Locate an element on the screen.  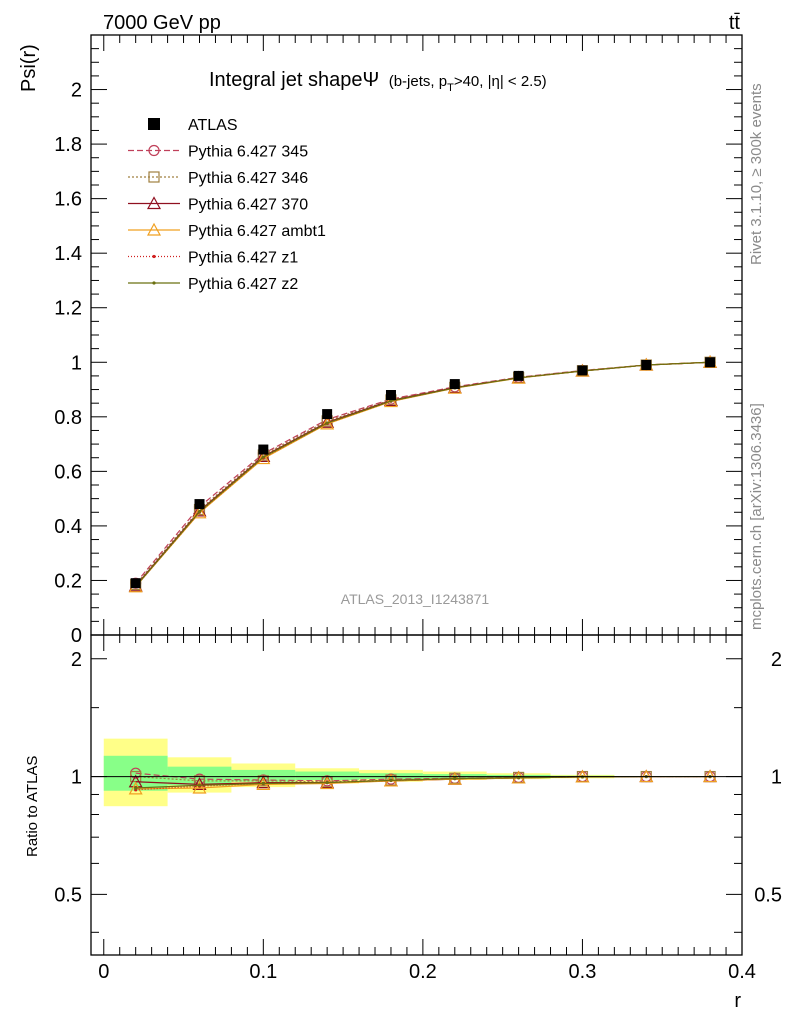
ratio-tick-label-right: 2 is located at coordinates (776, 660).